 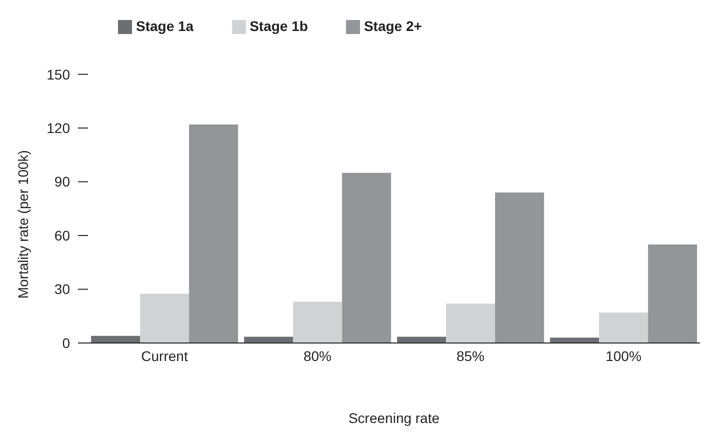 What do you see at coordinates (470, 356) in the screenshot?
I see `x-tick-label: 85%` at bounding box center [470, 356].